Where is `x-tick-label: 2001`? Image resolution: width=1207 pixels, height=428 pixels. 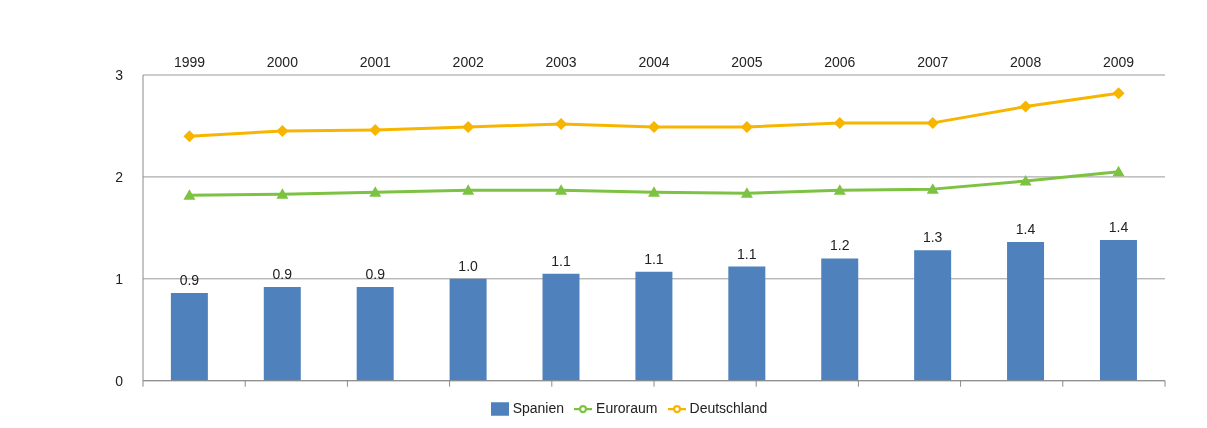 x-tick-label: 2001 is located at coordinates (375, 62).